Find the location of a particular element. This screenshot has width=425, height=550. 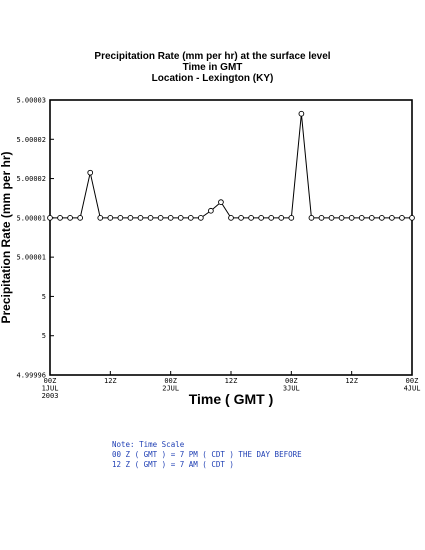

x-tick-label: 4JUL is located at coordinates (412, 389).